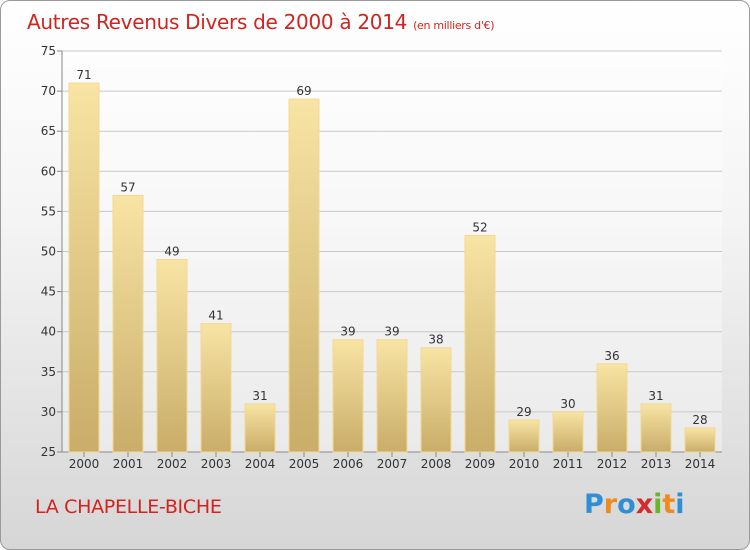  Describe the element at coordinates (626, 504) in the screenshot. I see `logo-letter: o` at that location.